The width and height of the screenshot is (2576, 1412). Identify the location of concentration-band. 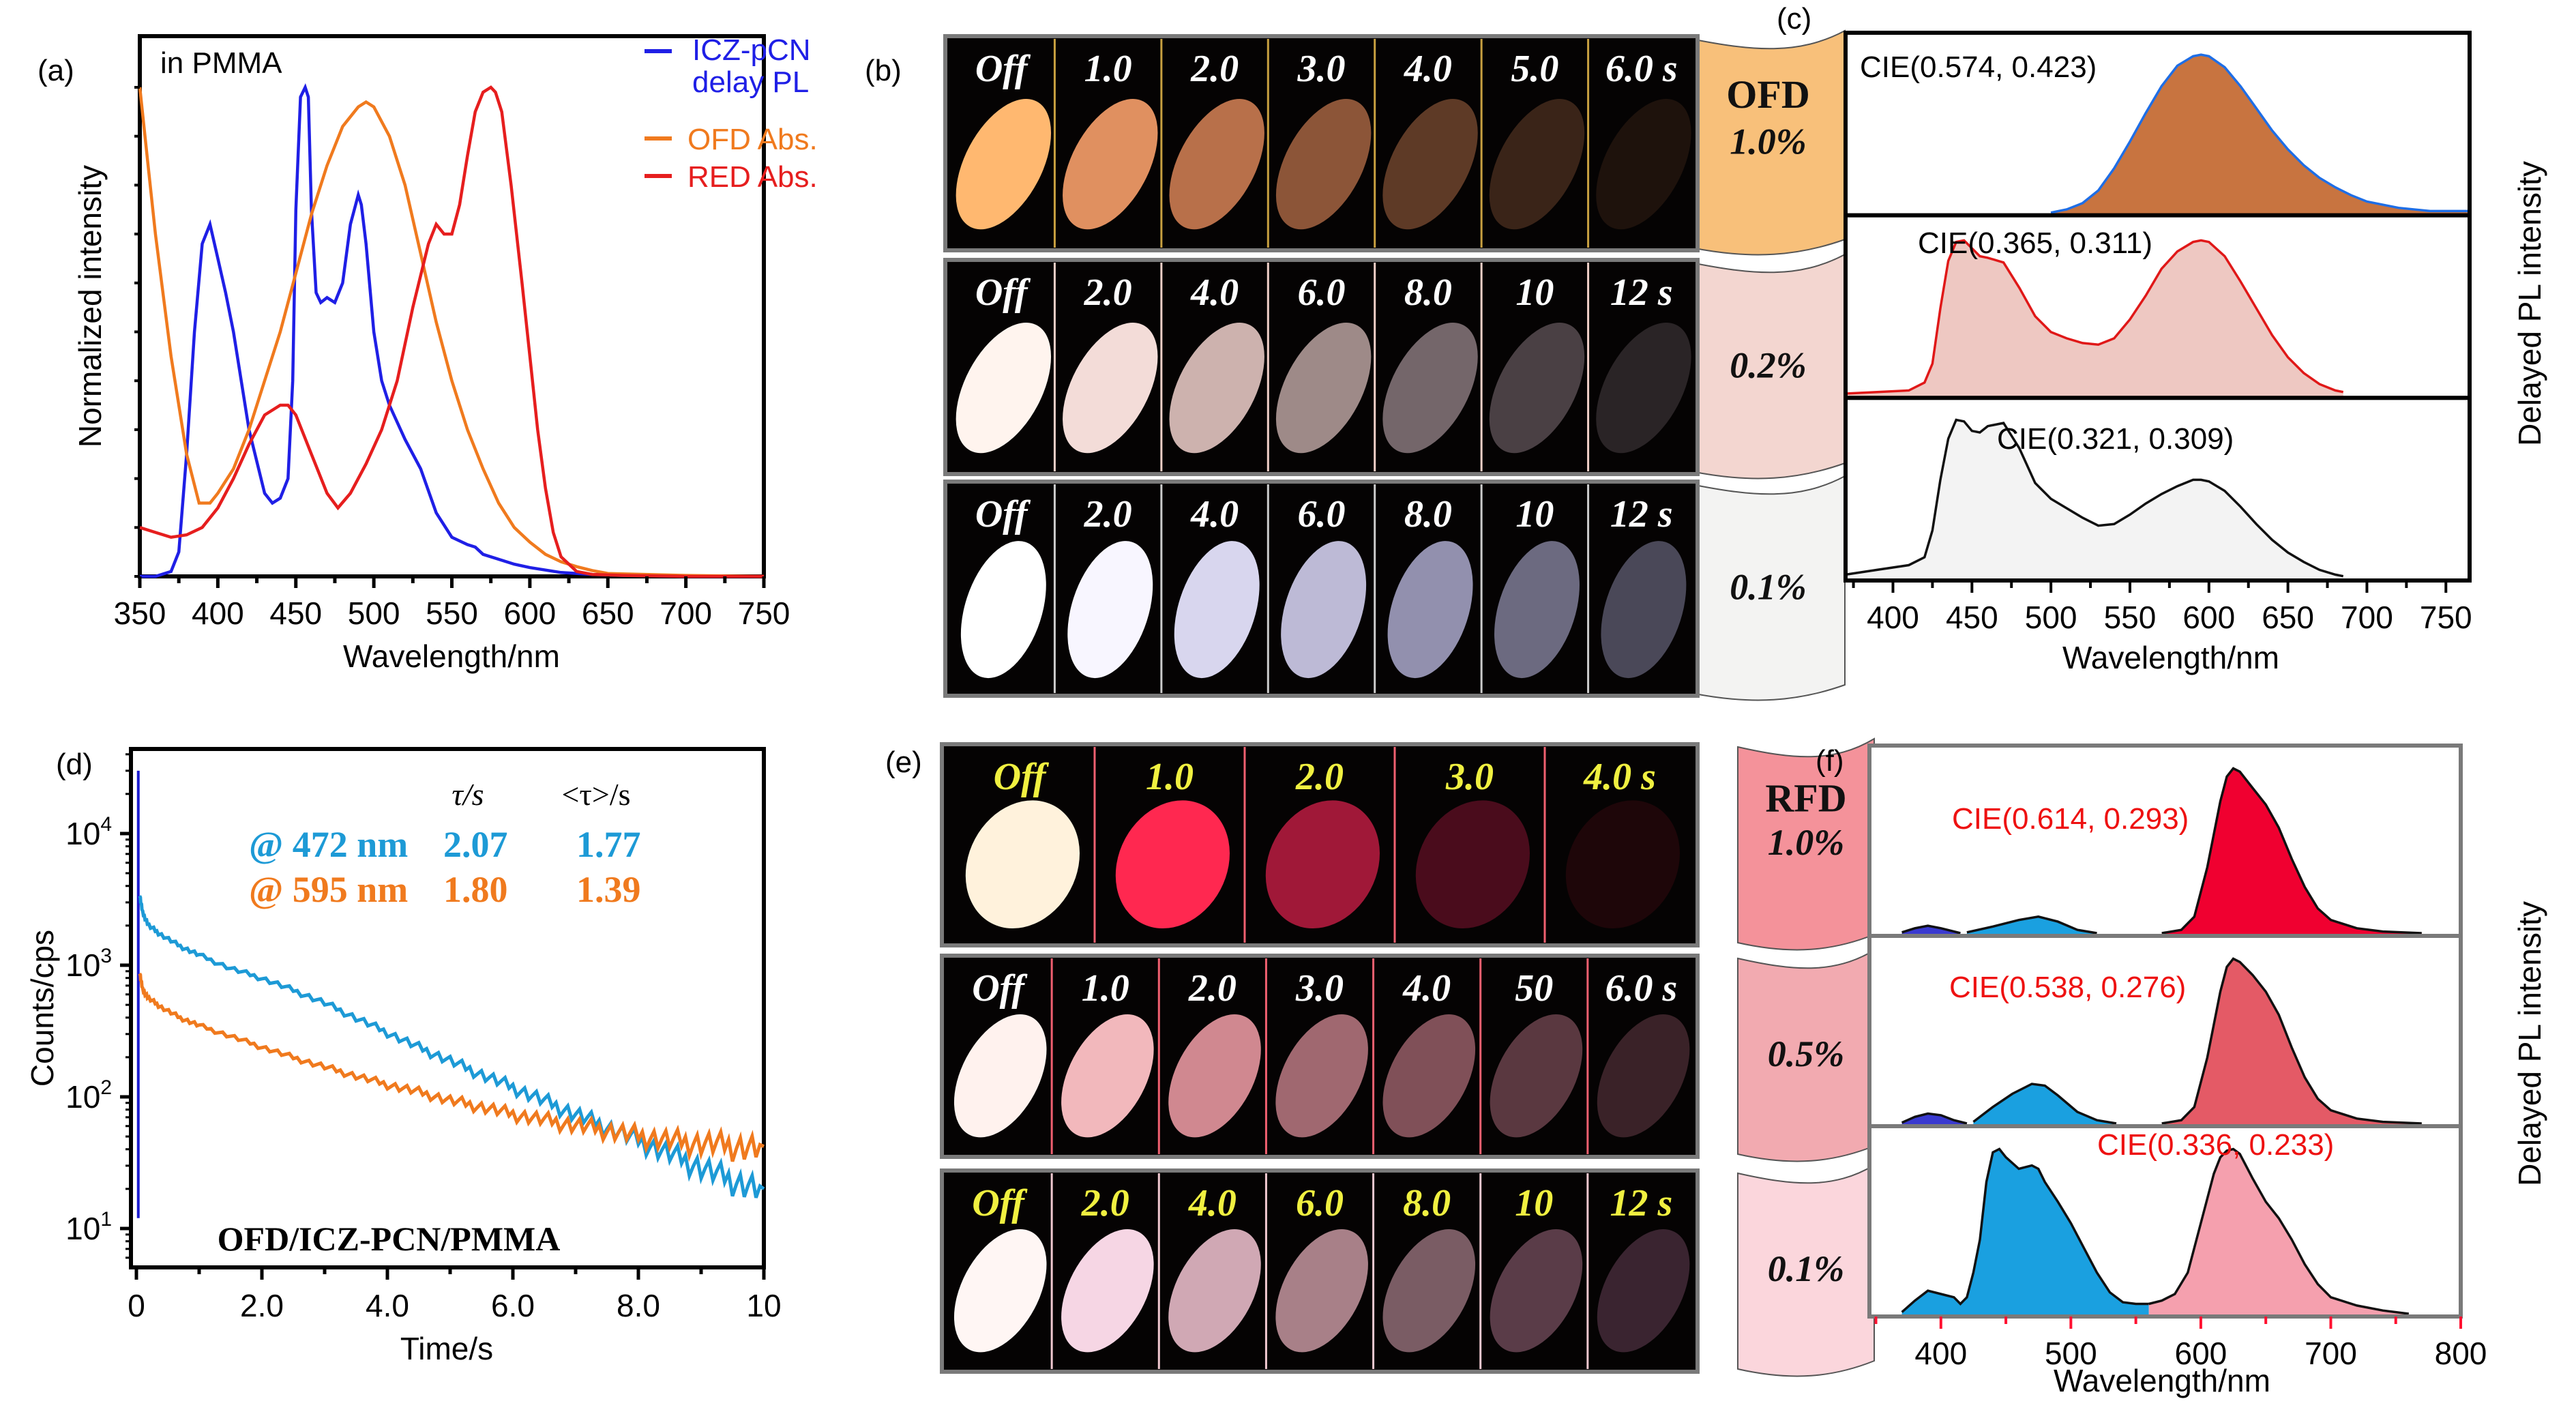
(1768, 588).